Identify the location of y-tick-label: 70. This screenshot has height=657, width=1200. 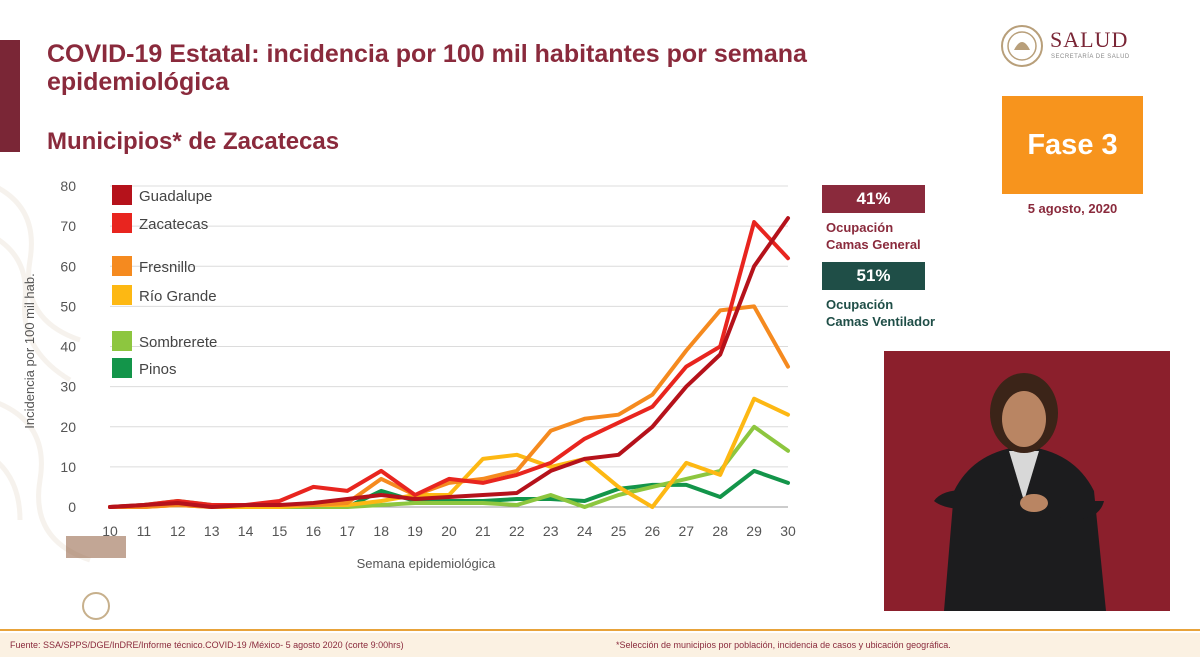
(68, 226).